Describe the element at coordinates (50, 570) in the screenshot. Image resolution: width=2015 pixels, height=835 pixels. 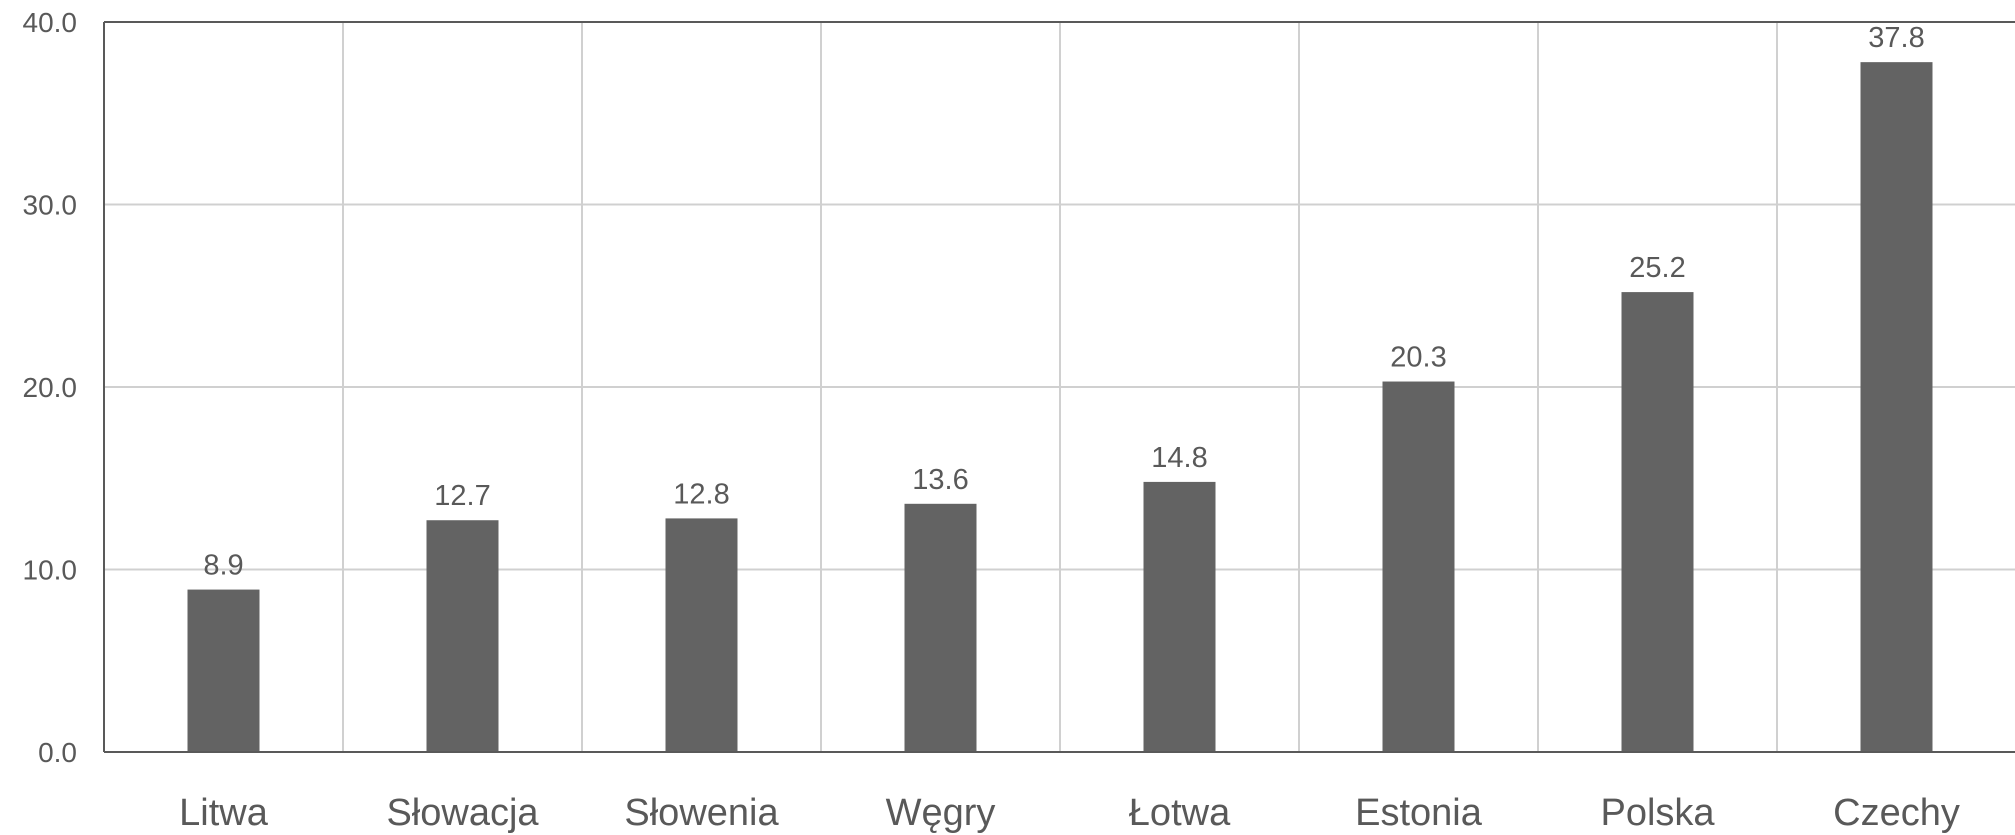
I see `y-tick-label: 10.0` at that location.